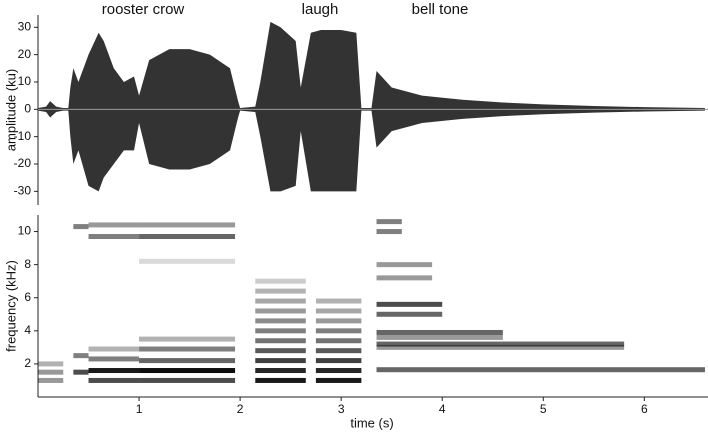 The width and height of the screenshot is (708, 433). What do you see at coordinates (10, 306) in the screenshot?
I see `y-axis-label: frequency (kHz)` at bounding box center [10, 306].